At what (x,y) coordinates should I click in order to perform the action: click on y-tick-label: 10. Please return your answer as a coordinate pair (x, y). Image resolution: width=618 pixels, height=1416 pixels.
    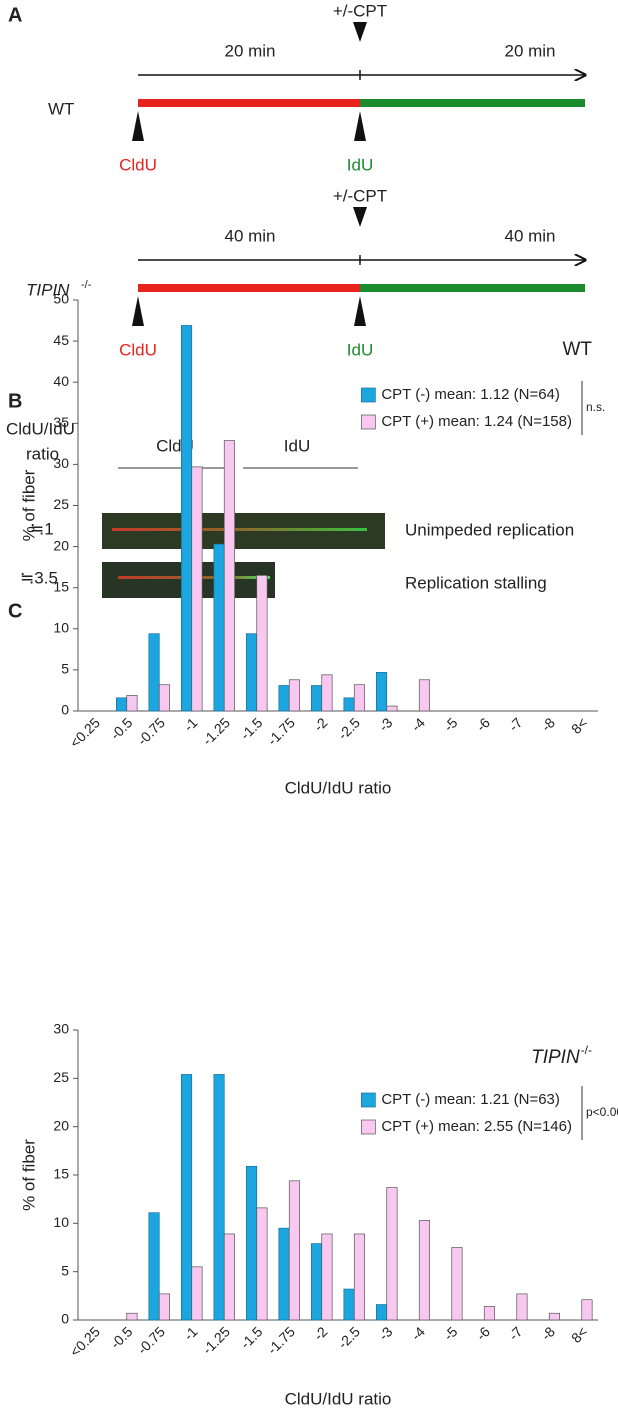
    Looking at the image, I should click on (61, 628).